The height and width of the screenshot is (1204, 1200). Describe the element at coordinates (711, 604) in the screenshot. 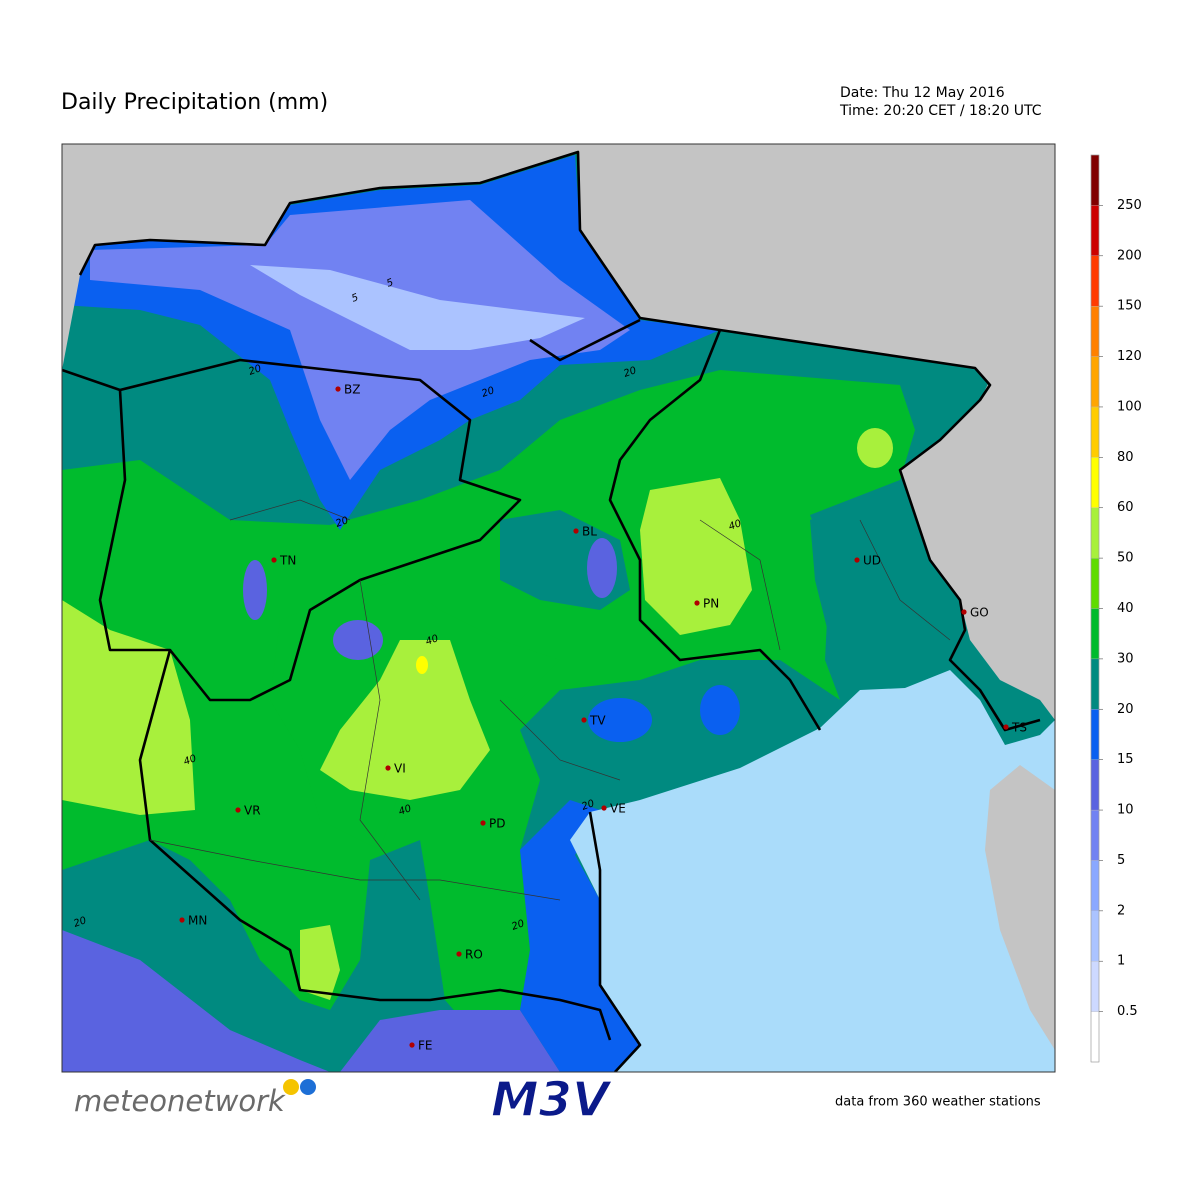

I see `city-label: PN` at that location.